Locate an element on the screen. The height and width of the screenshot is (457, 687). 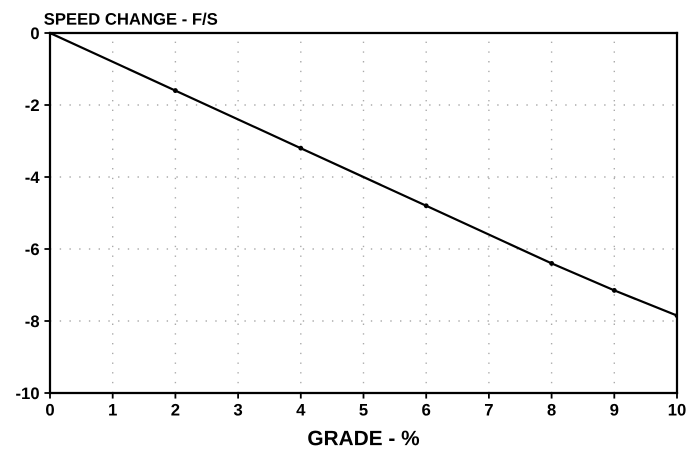
y-tick-label: 0 is located at coordinates (34, 33).